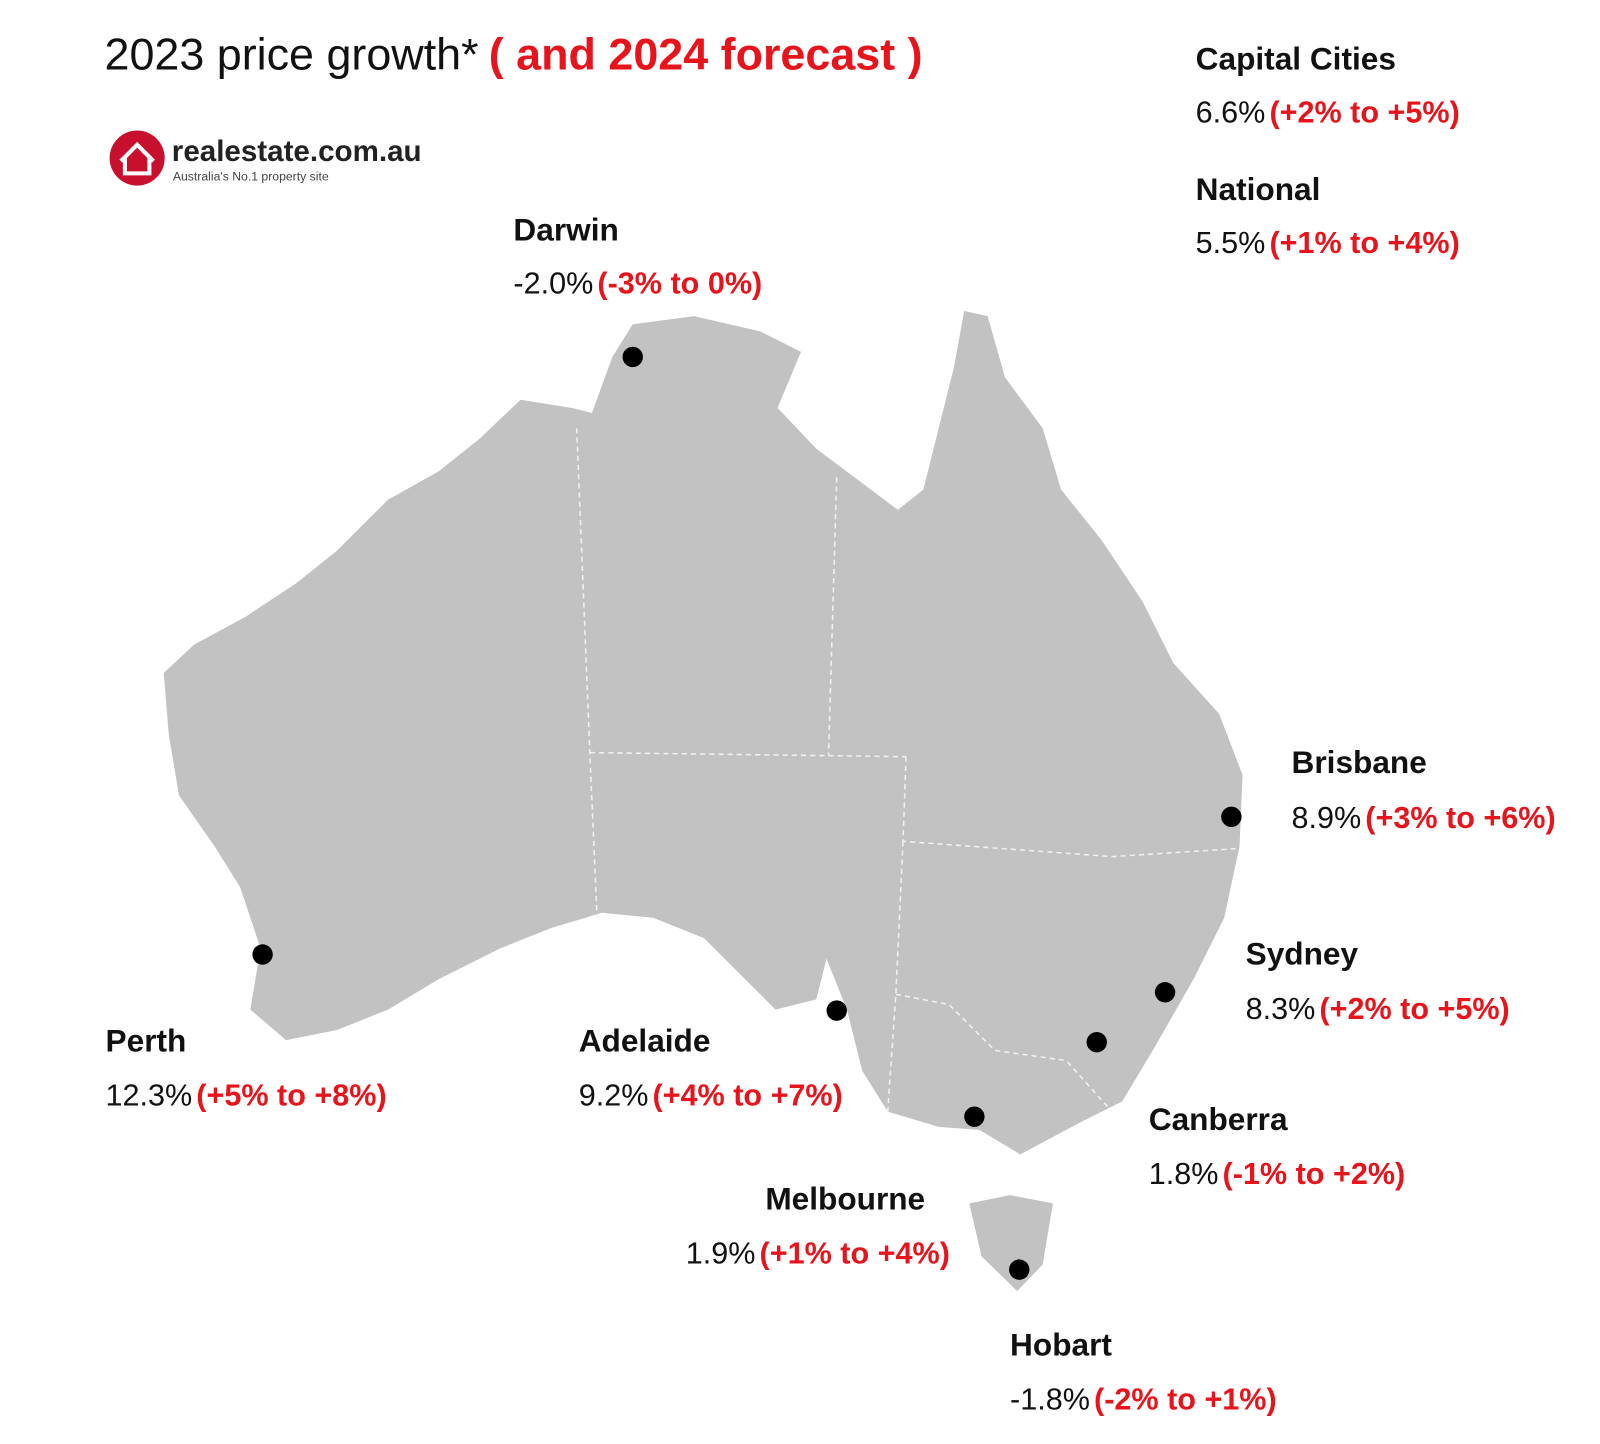  I want to click on city-values: -1.8% (-2% to +1%), so click(1143, 1399).